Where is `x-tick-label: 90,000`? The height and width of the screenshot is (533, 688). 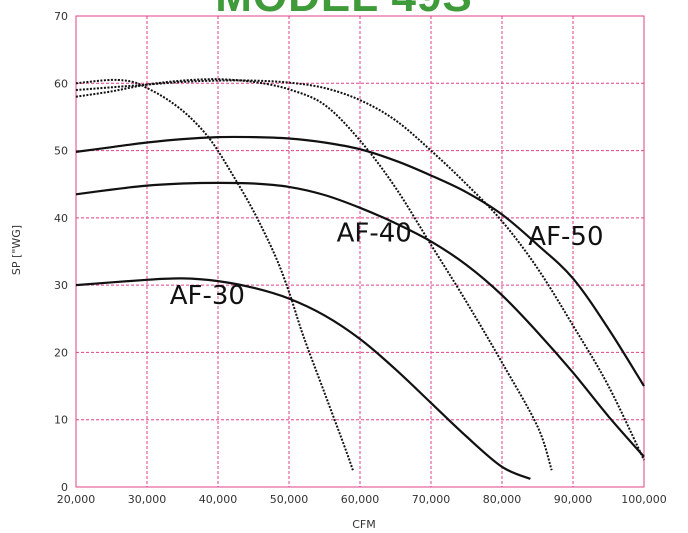 x-tick-label: 90,000 is located at coordinates (573, 499).